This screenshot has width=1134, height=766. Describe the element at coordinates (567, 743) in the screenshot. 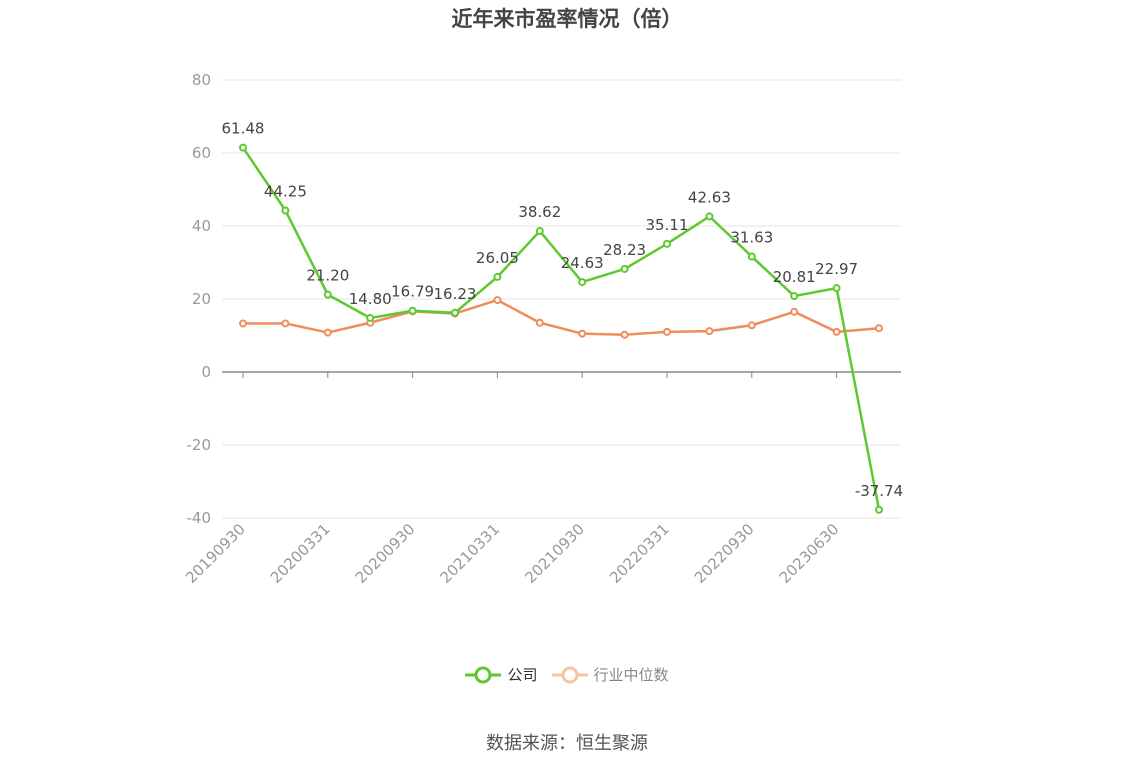

I see `data-source: 数据来源：恒生聚源` at that location.